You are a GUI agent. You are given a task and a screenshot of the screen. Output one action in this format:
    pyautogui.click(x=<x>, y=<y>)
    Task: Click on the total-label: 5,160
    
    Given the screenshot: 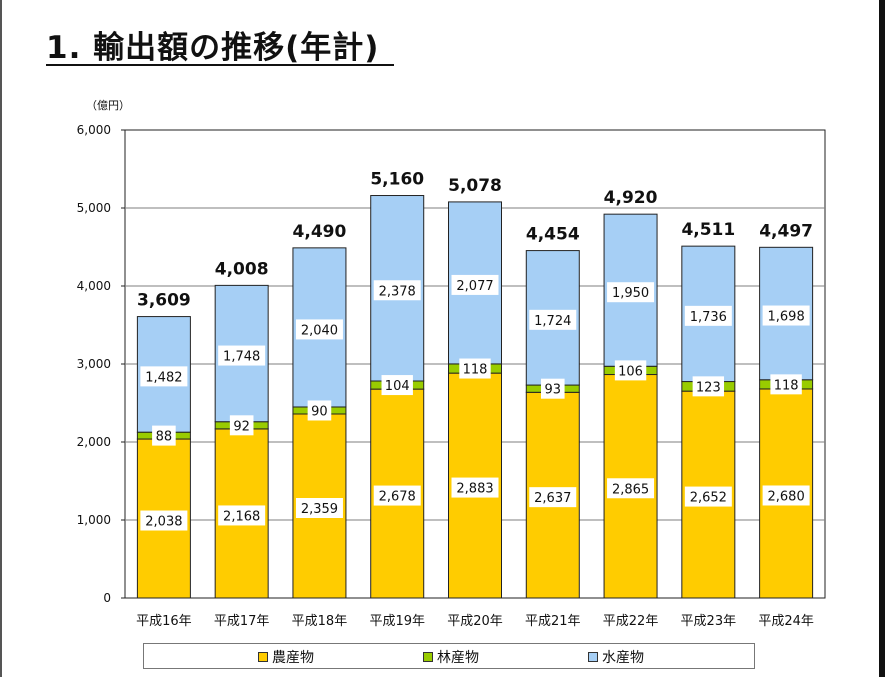 What is the action you would take?
    pyautogui.click(x=397, y=180)
    